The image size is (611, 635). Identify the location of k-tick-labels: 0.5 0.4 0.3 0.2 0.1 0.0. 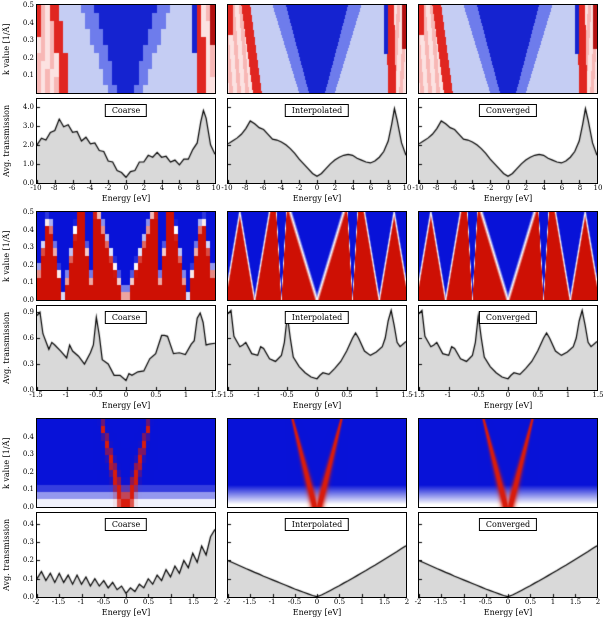
(28, 256).